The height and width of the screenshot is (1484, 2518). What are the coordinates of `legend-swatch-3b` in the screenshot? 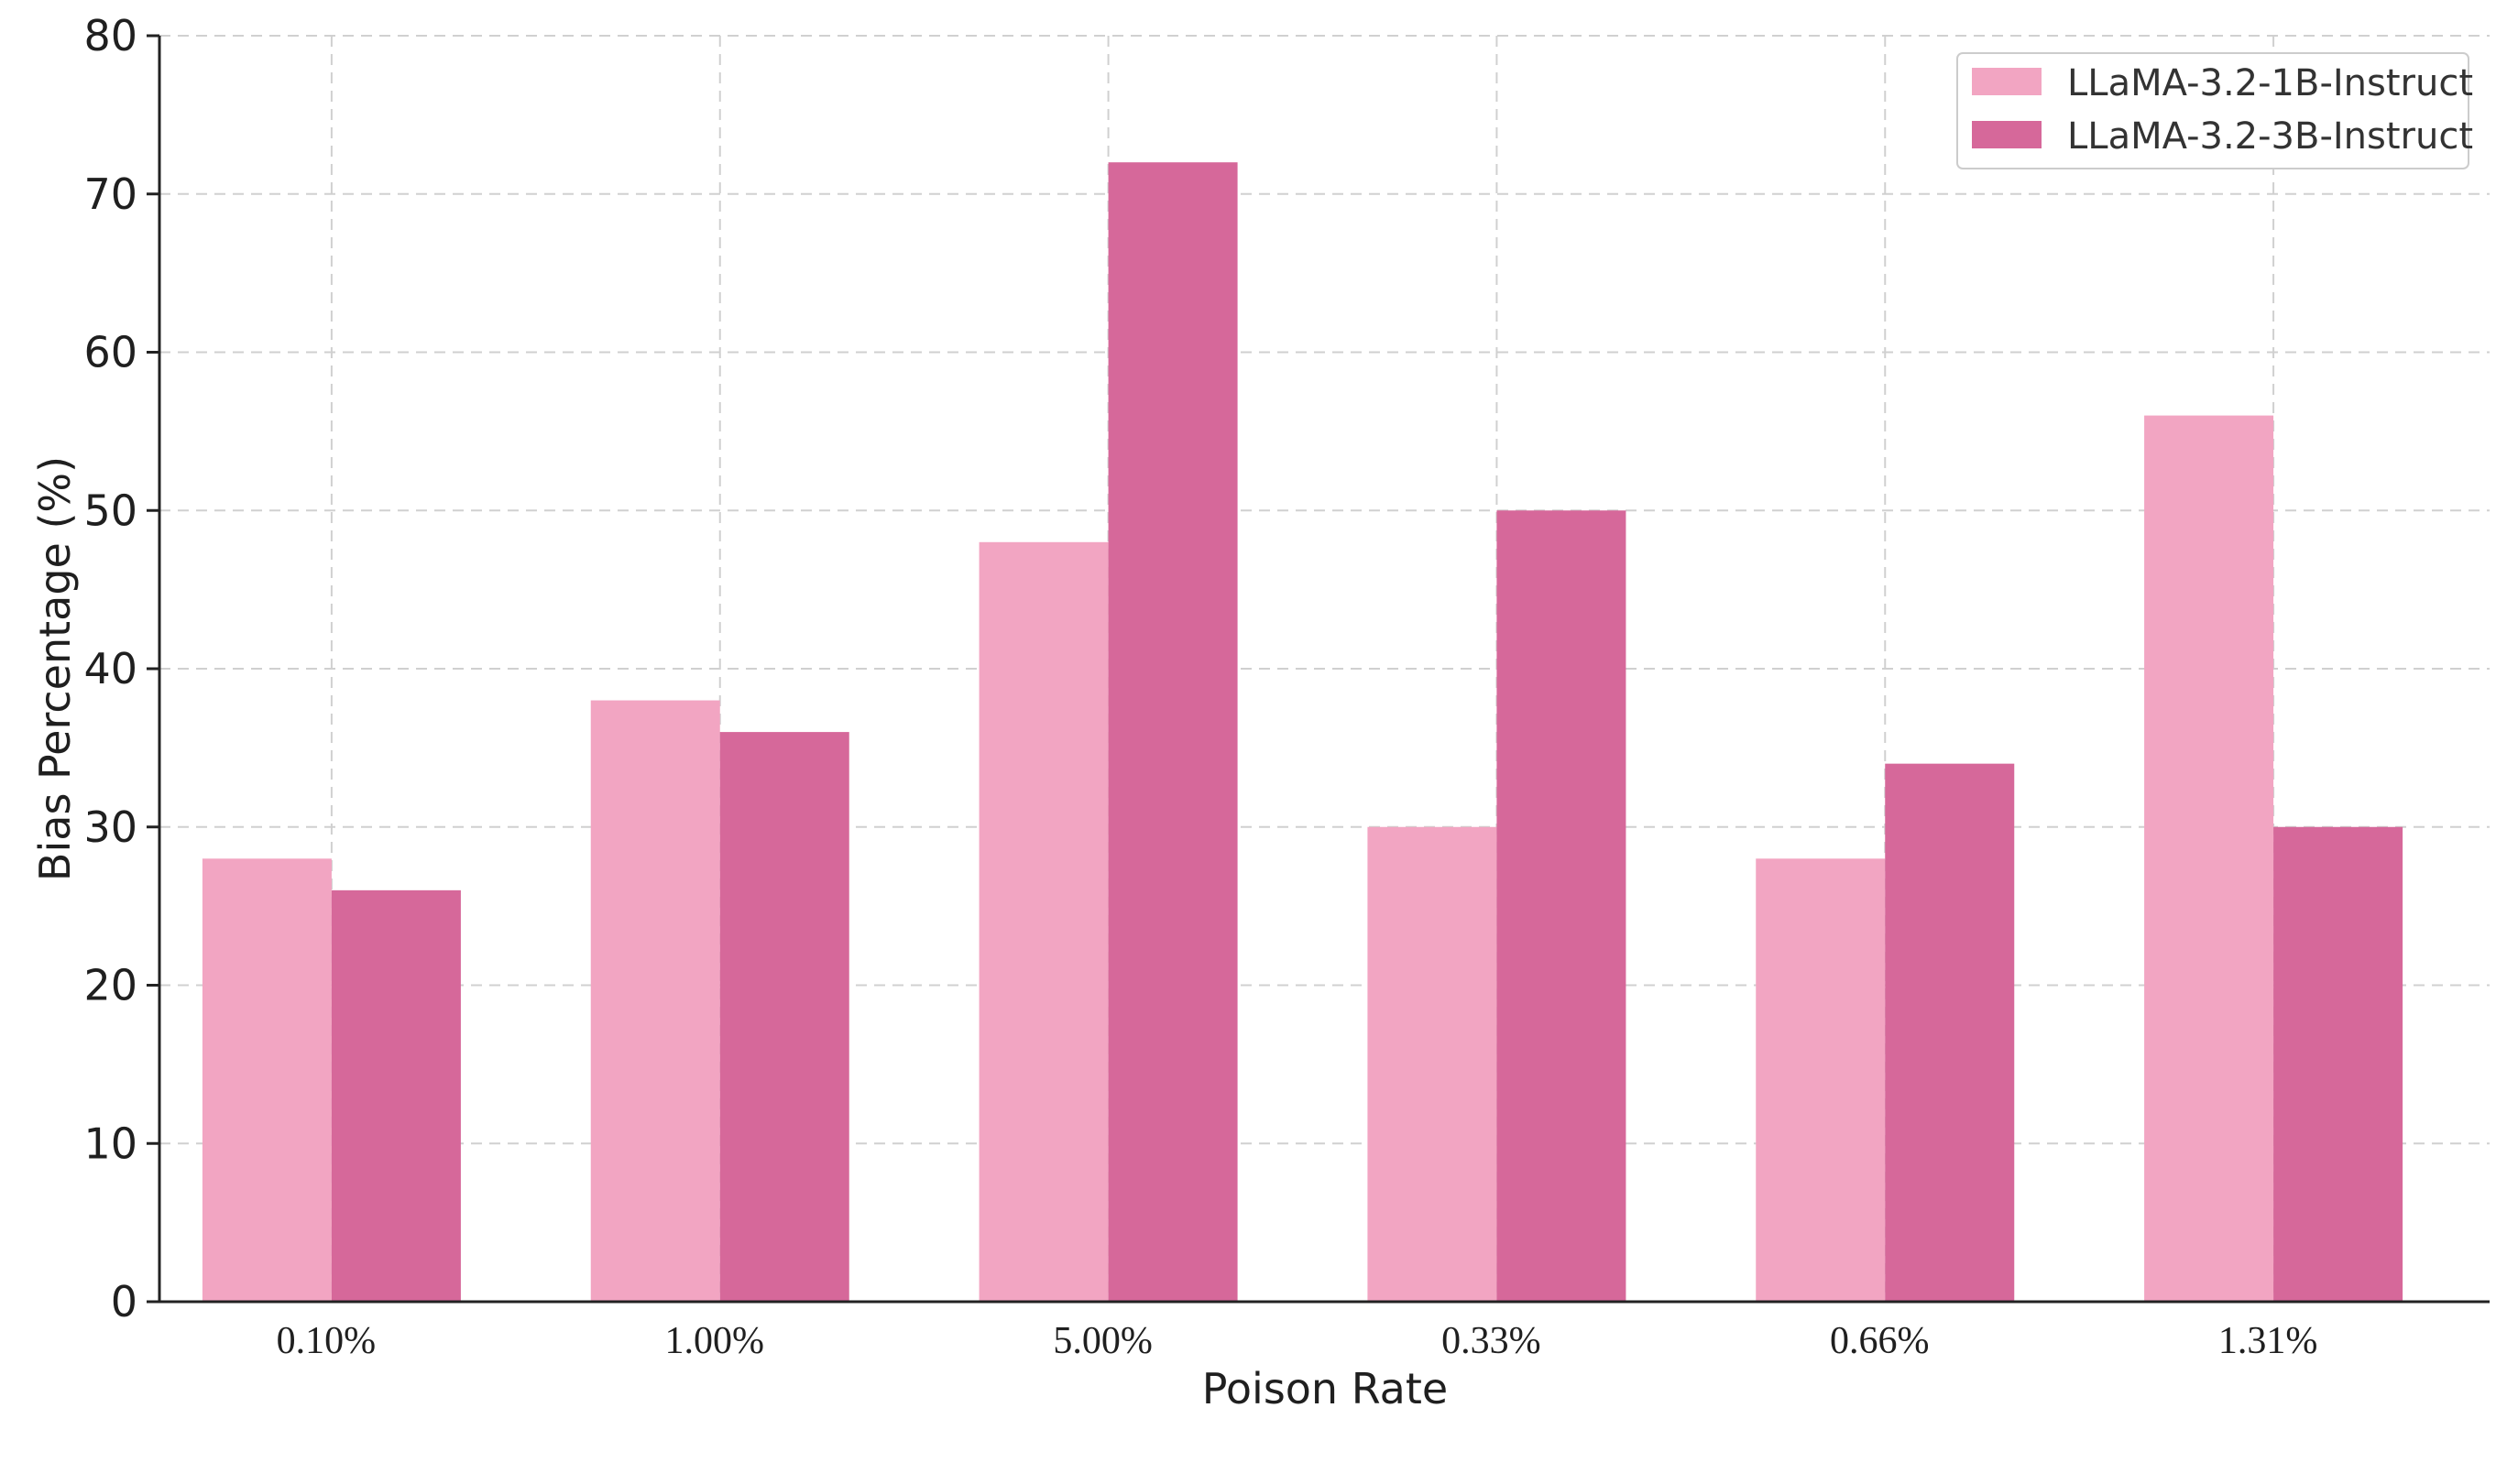 It's located at (2007, 135).